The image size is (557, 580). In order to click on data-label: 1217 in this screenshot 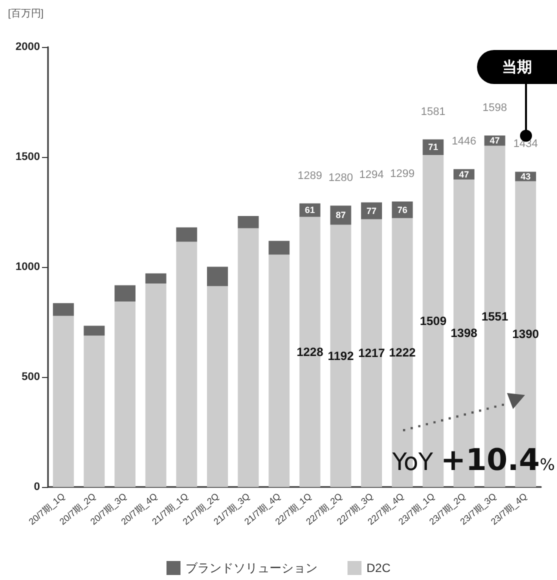, I will do `click(372, 353)`.